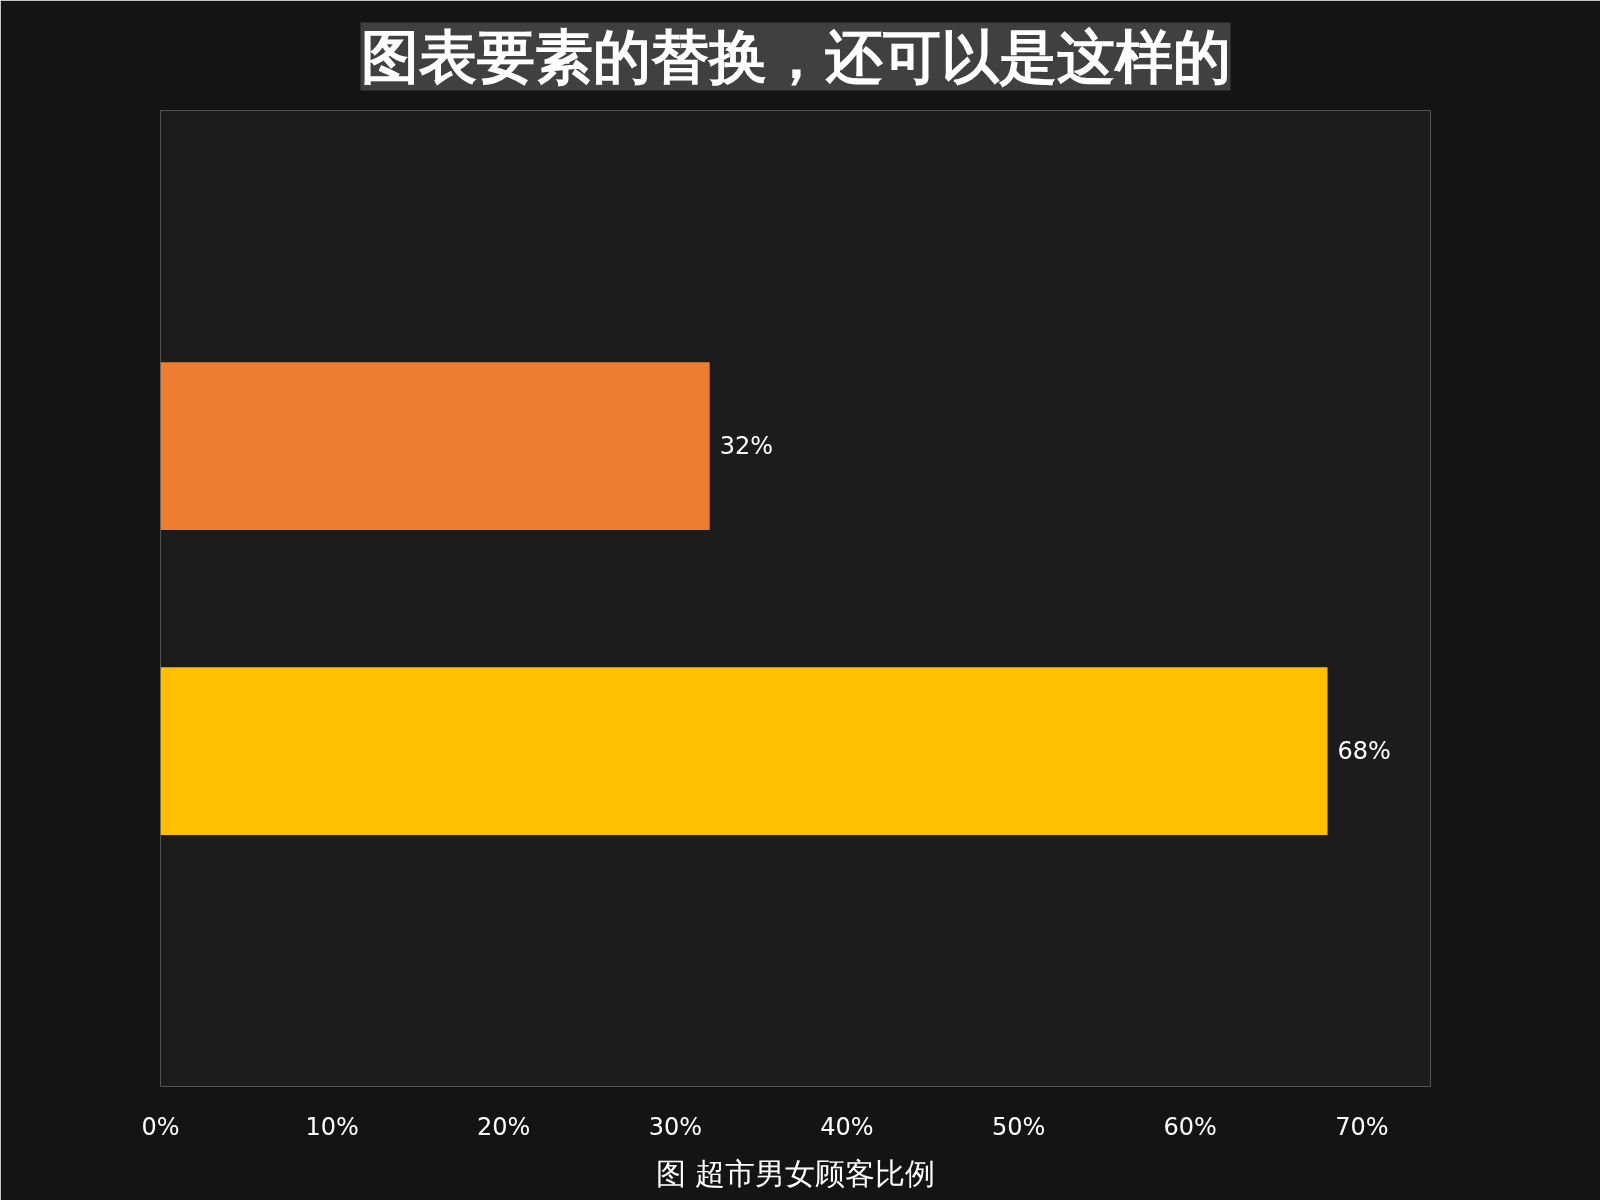  Describe the element at coordinates (746, 446) in the screenshot. I see `data-label: 32%` at that location.